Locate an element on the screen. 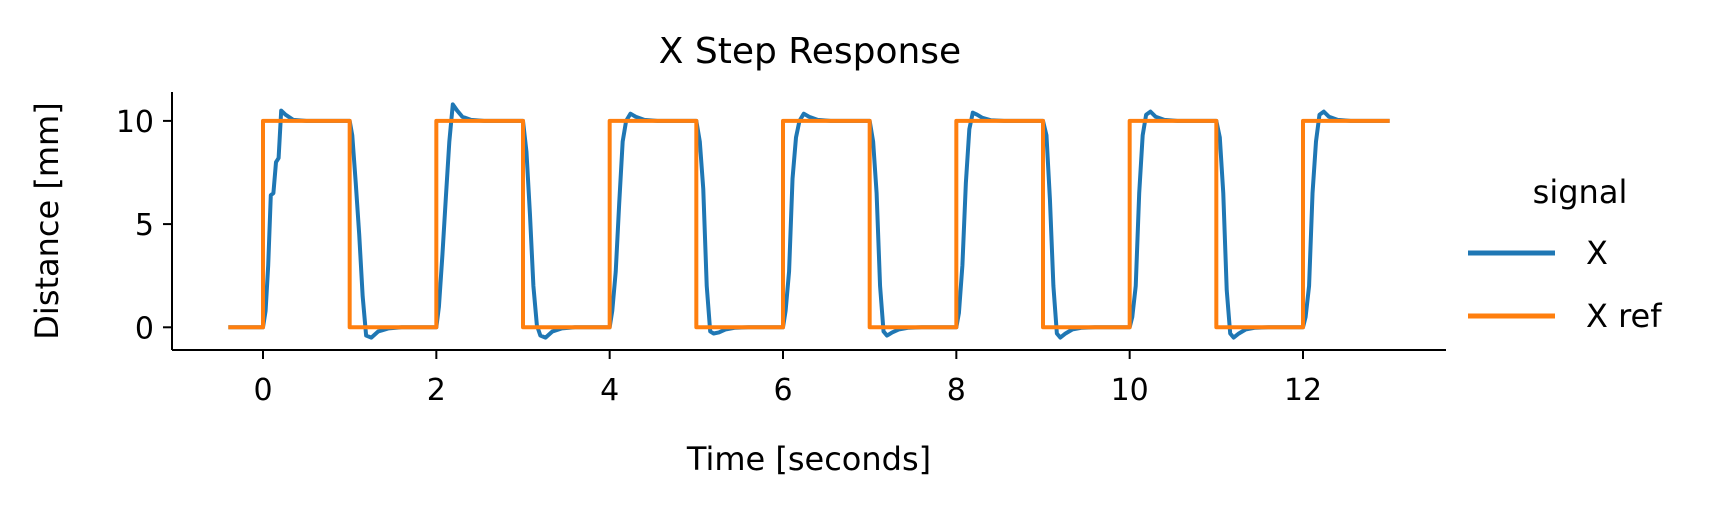 Image resolution: width=1712 pixels, height=508 pixels. y-ticks: 0 5 10 is located at coordinates (144, 225).